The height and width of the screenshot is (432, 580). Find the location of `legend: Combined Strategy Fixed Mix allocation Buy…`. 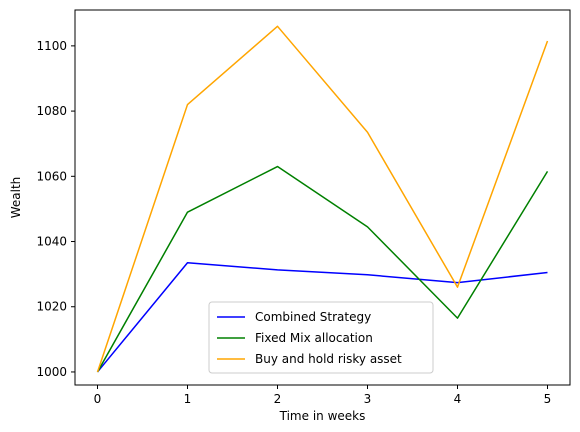

legend: Combined Strategy Fixed Mix allocation Buy… is located at coordinates (321, 337).